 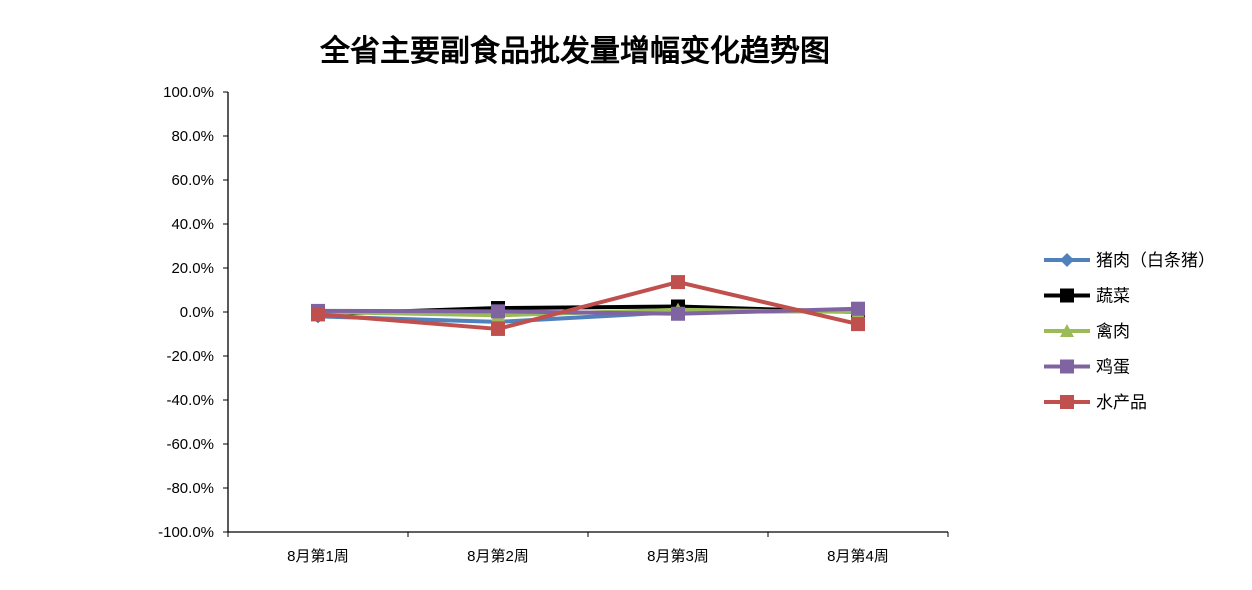 I want to click on legend-label: 水产品, so click(x=1121, y=402).